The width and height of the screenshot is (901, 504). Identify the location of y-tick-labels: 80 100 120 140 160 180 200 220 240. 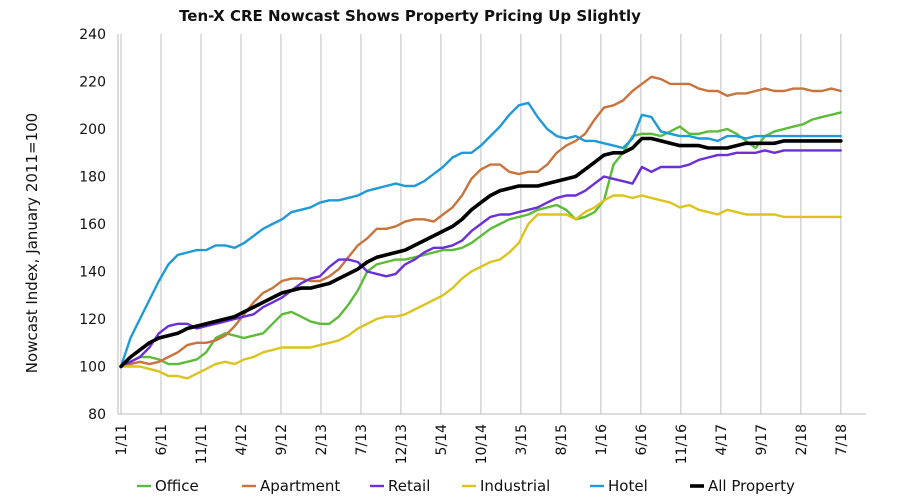
(92, 225).